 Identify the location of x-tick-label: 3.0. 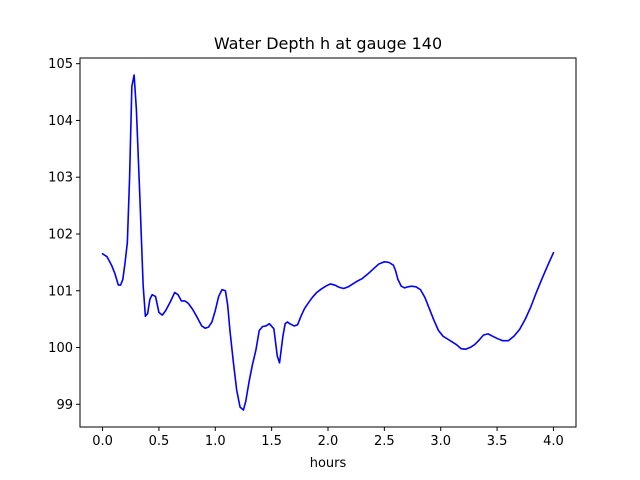
(440, 441).